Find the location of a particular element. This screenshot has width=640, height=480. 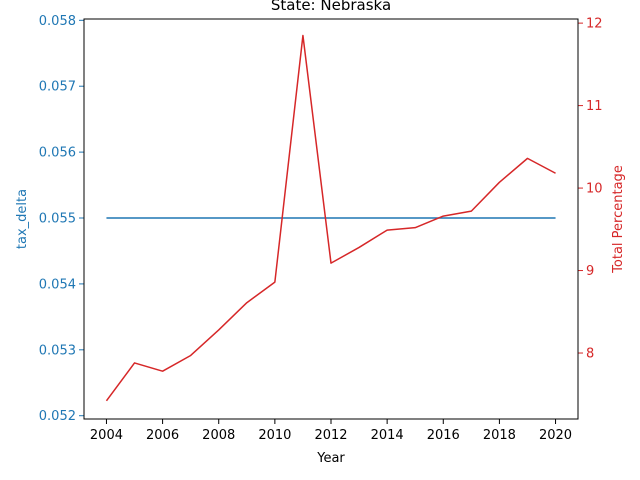

x-tick-label: 2014 is located at coordinates (387, 435).